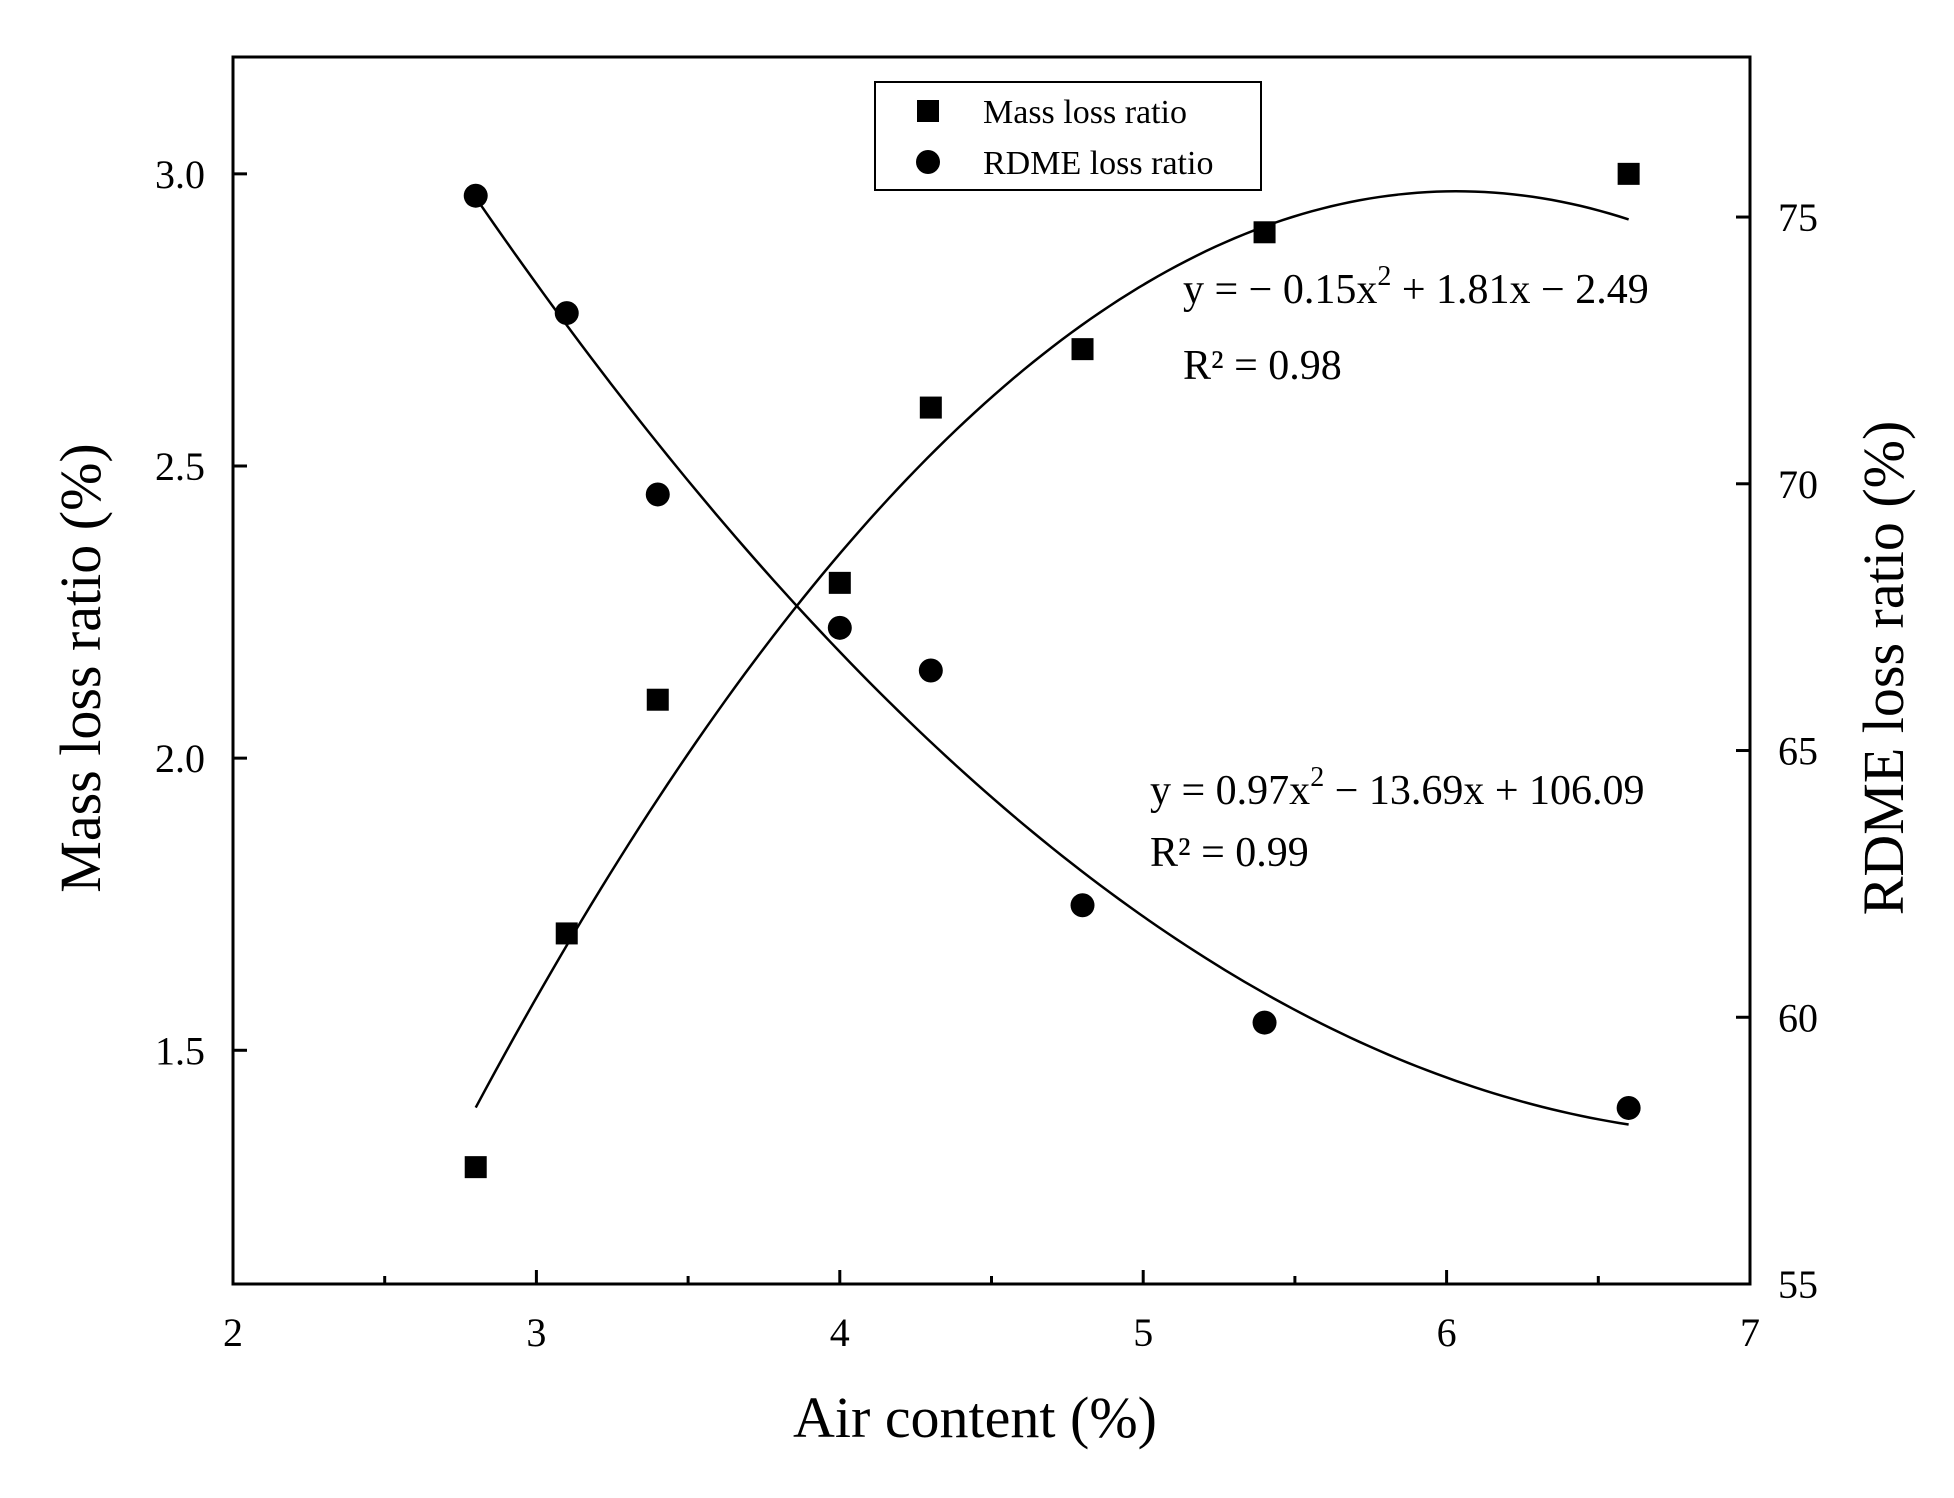 The height and width of the screenshot is (1498, 1954). I want to click on legend-label-mass: Mass loss ratio, so click(1085, 112).